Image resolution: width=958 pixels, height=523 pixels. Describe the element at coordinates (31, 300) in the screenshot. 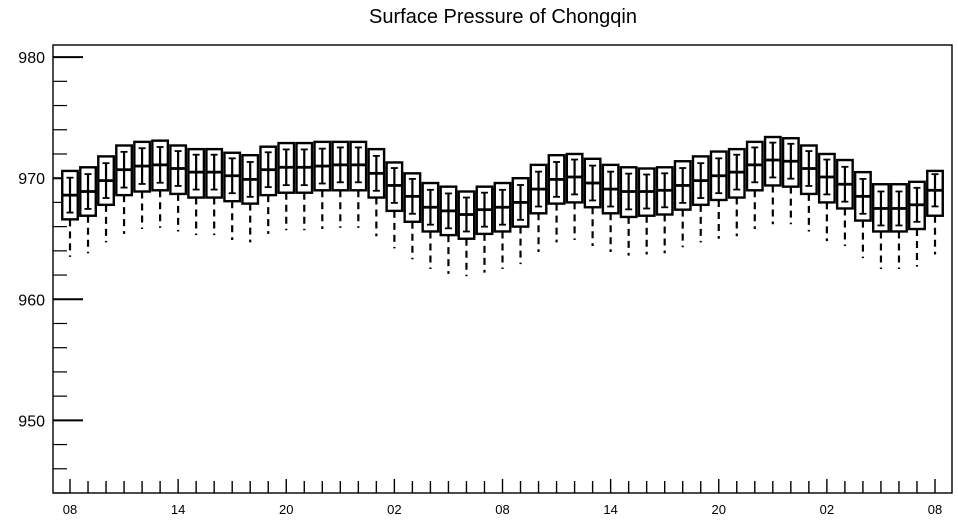

I see `y-tick-label: 960` at that location.